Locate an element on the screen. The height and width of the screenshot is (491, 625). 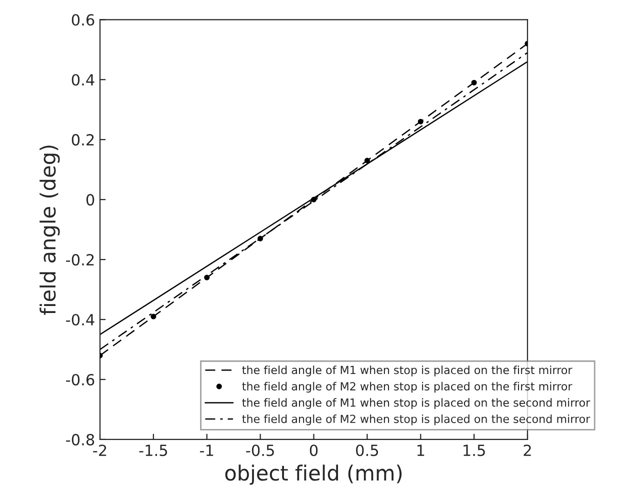
x-tick-label: 1.5 is located at coordinates (474, 450).